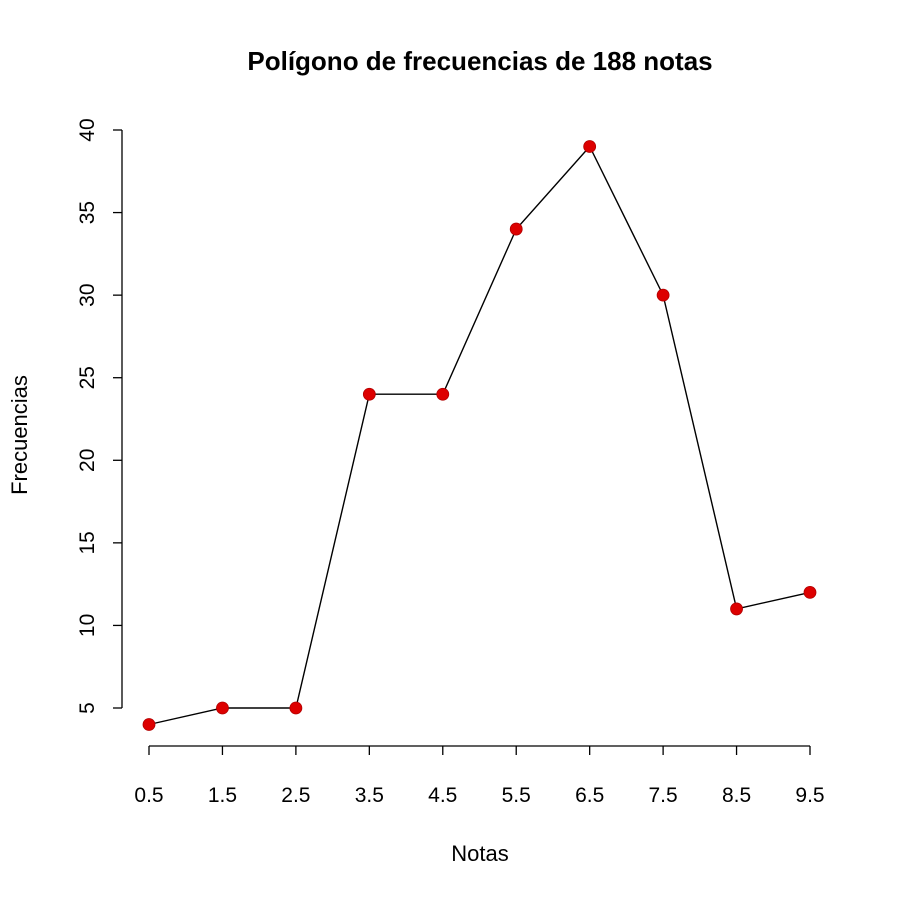 The height and width of the screenshot is (900, 900). What do you see at coordinates (736, 795) in the screenshot?
I see `x-tick-label: 8.5` at bounding box center [736, 795].